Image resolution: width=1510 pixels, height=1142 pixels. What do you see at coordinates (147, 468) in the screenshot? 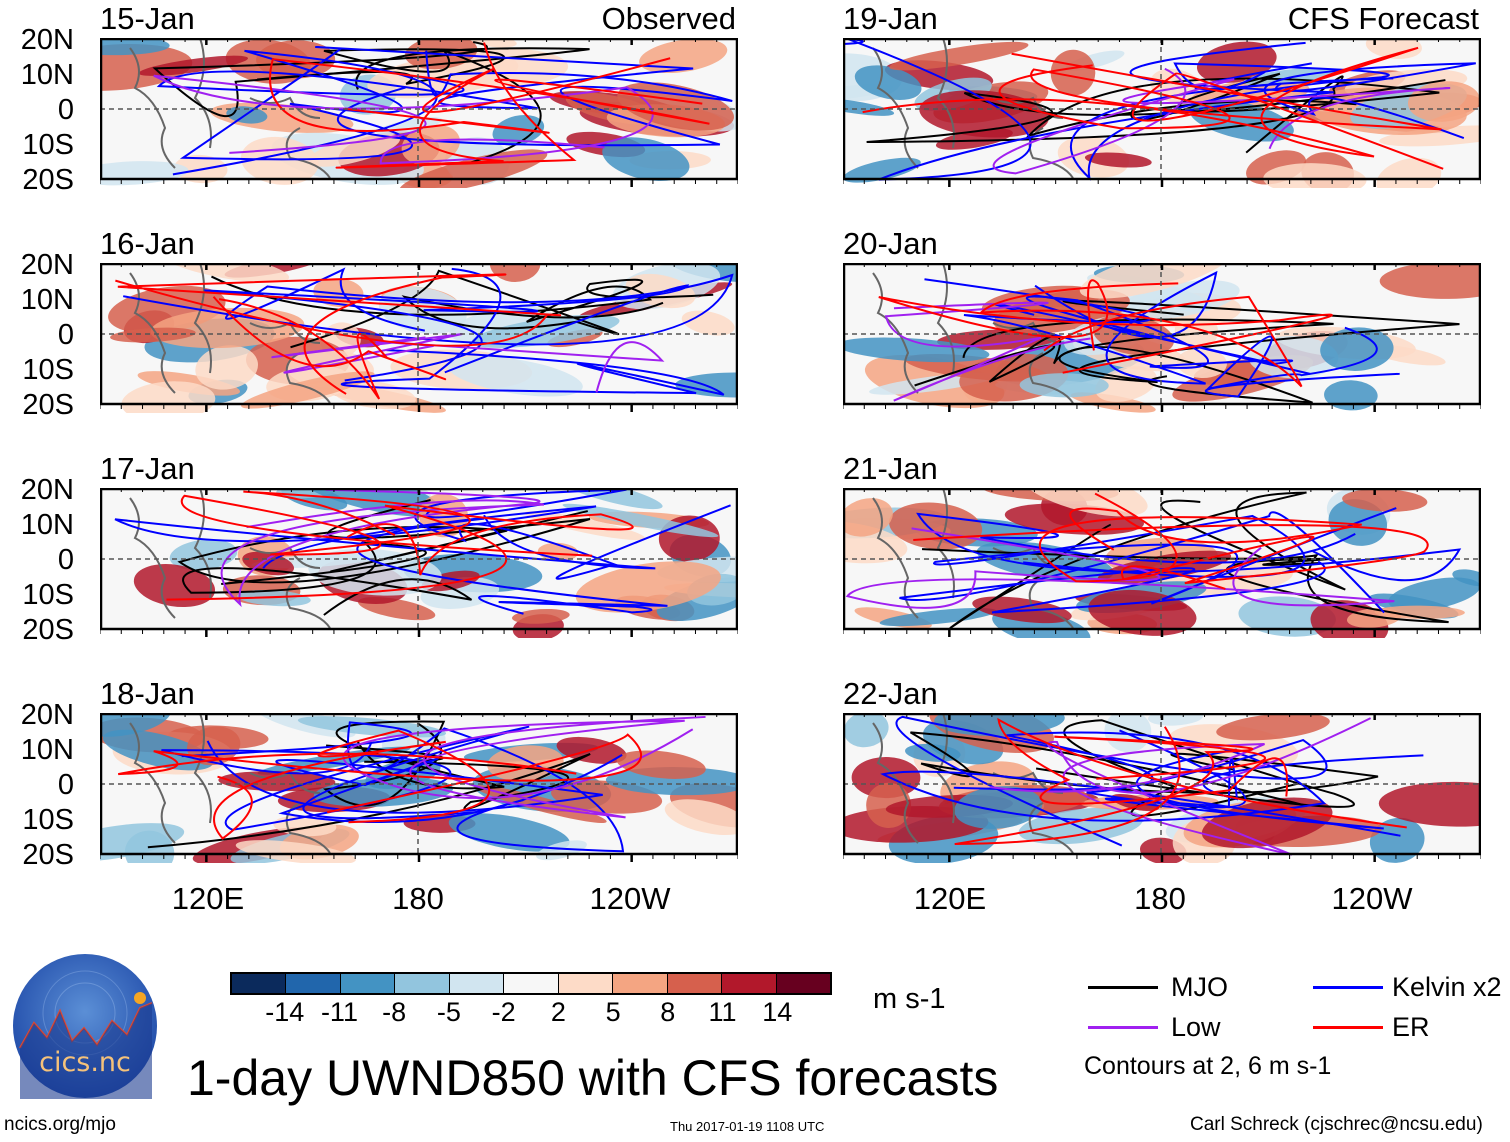
I see `panel-date: 17-Jan` at bounding box center [147, 468].